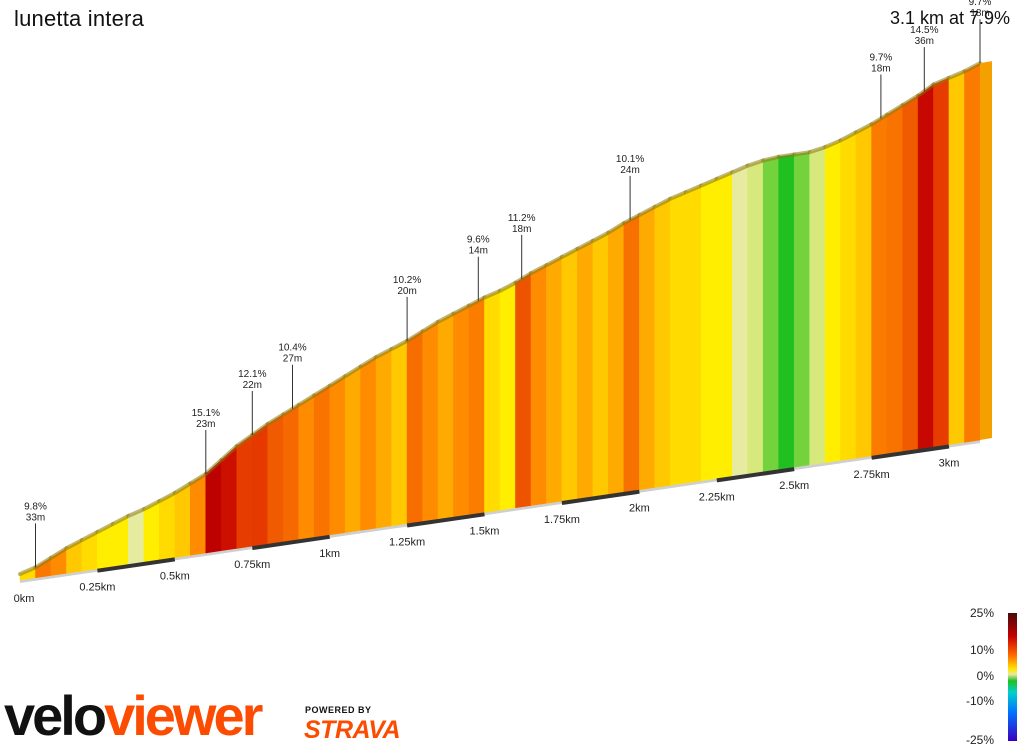 The width and height of the screenshot is (1024, 750). I want to click on logo-velo-text: velo, so click(55, 715).